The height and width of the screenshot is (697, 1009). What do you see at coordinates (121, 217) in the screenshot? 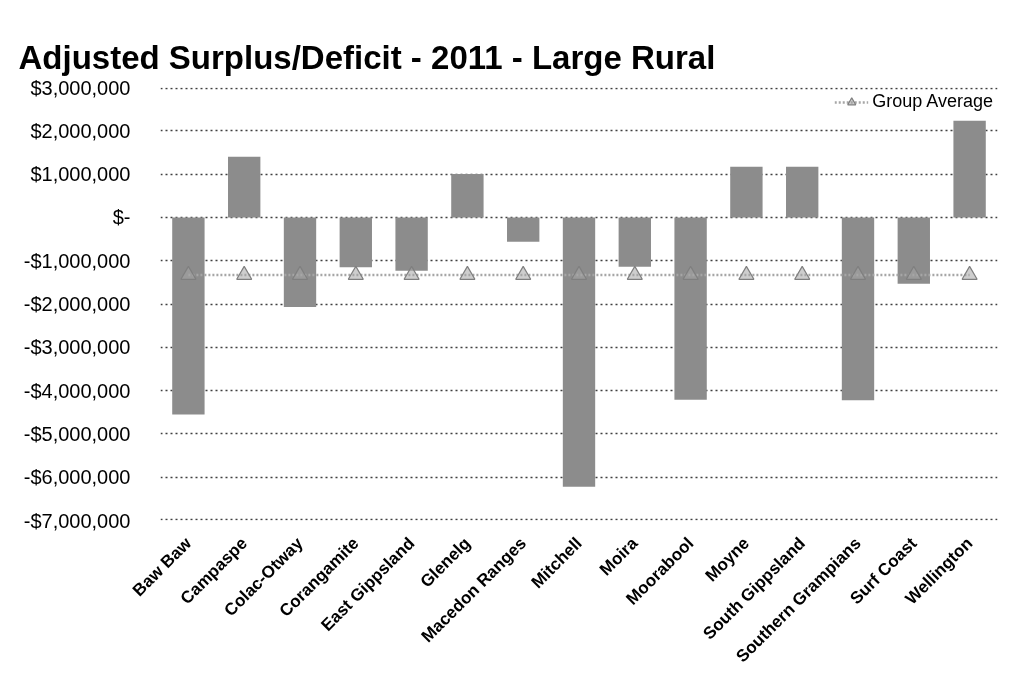
I see `y-tick-label: $-` at bounding box center [121, 217].